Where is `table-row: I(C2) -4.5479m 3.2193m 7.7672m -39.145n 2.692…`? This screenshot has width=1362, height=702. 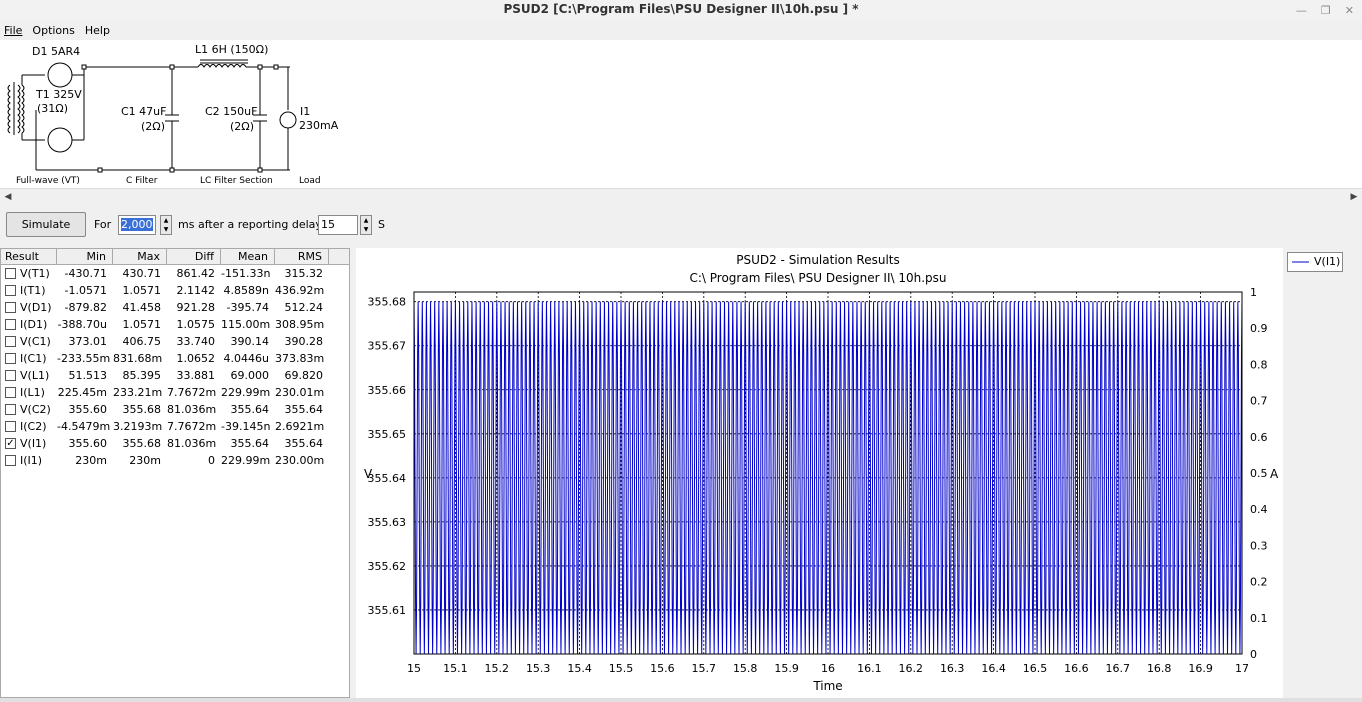
table-row: I(C2) -4.5479m 3.2193m 7.7672m -39.145n 2.692… is located at coordinates (175, 426).